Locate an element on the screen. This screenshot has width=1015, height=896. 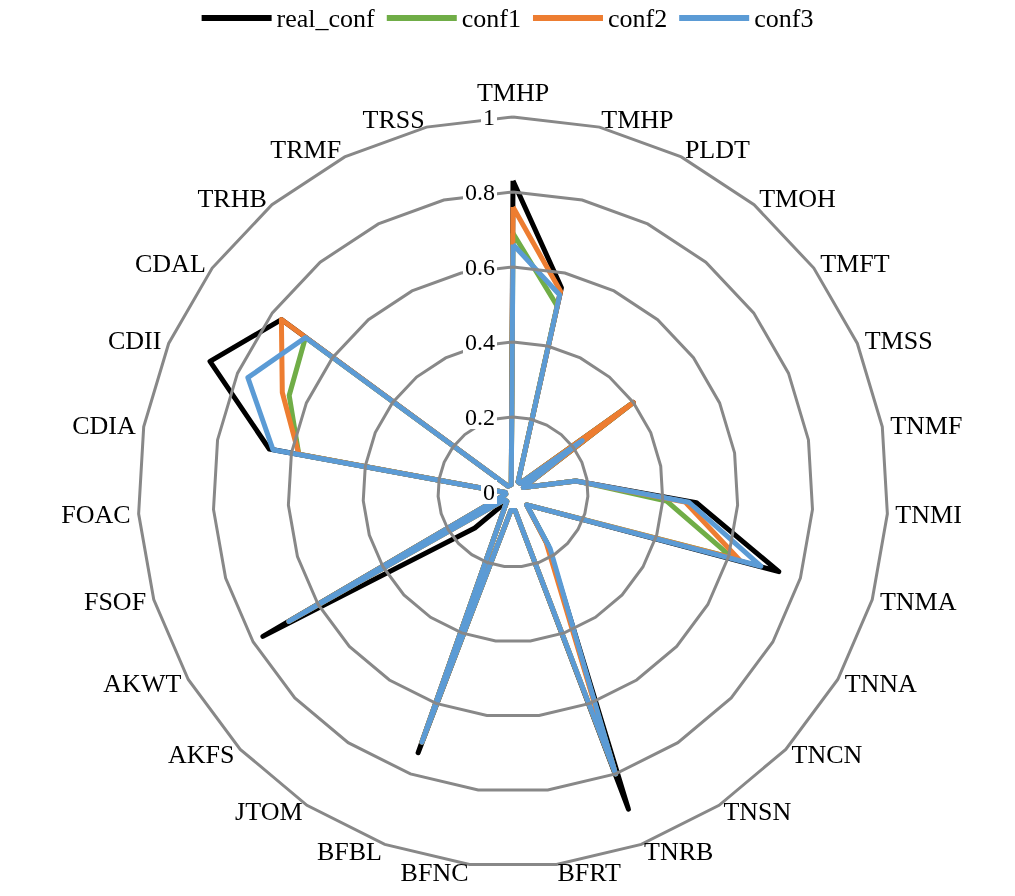
spoke-label: PLDT is located at coordinates (717, 150).